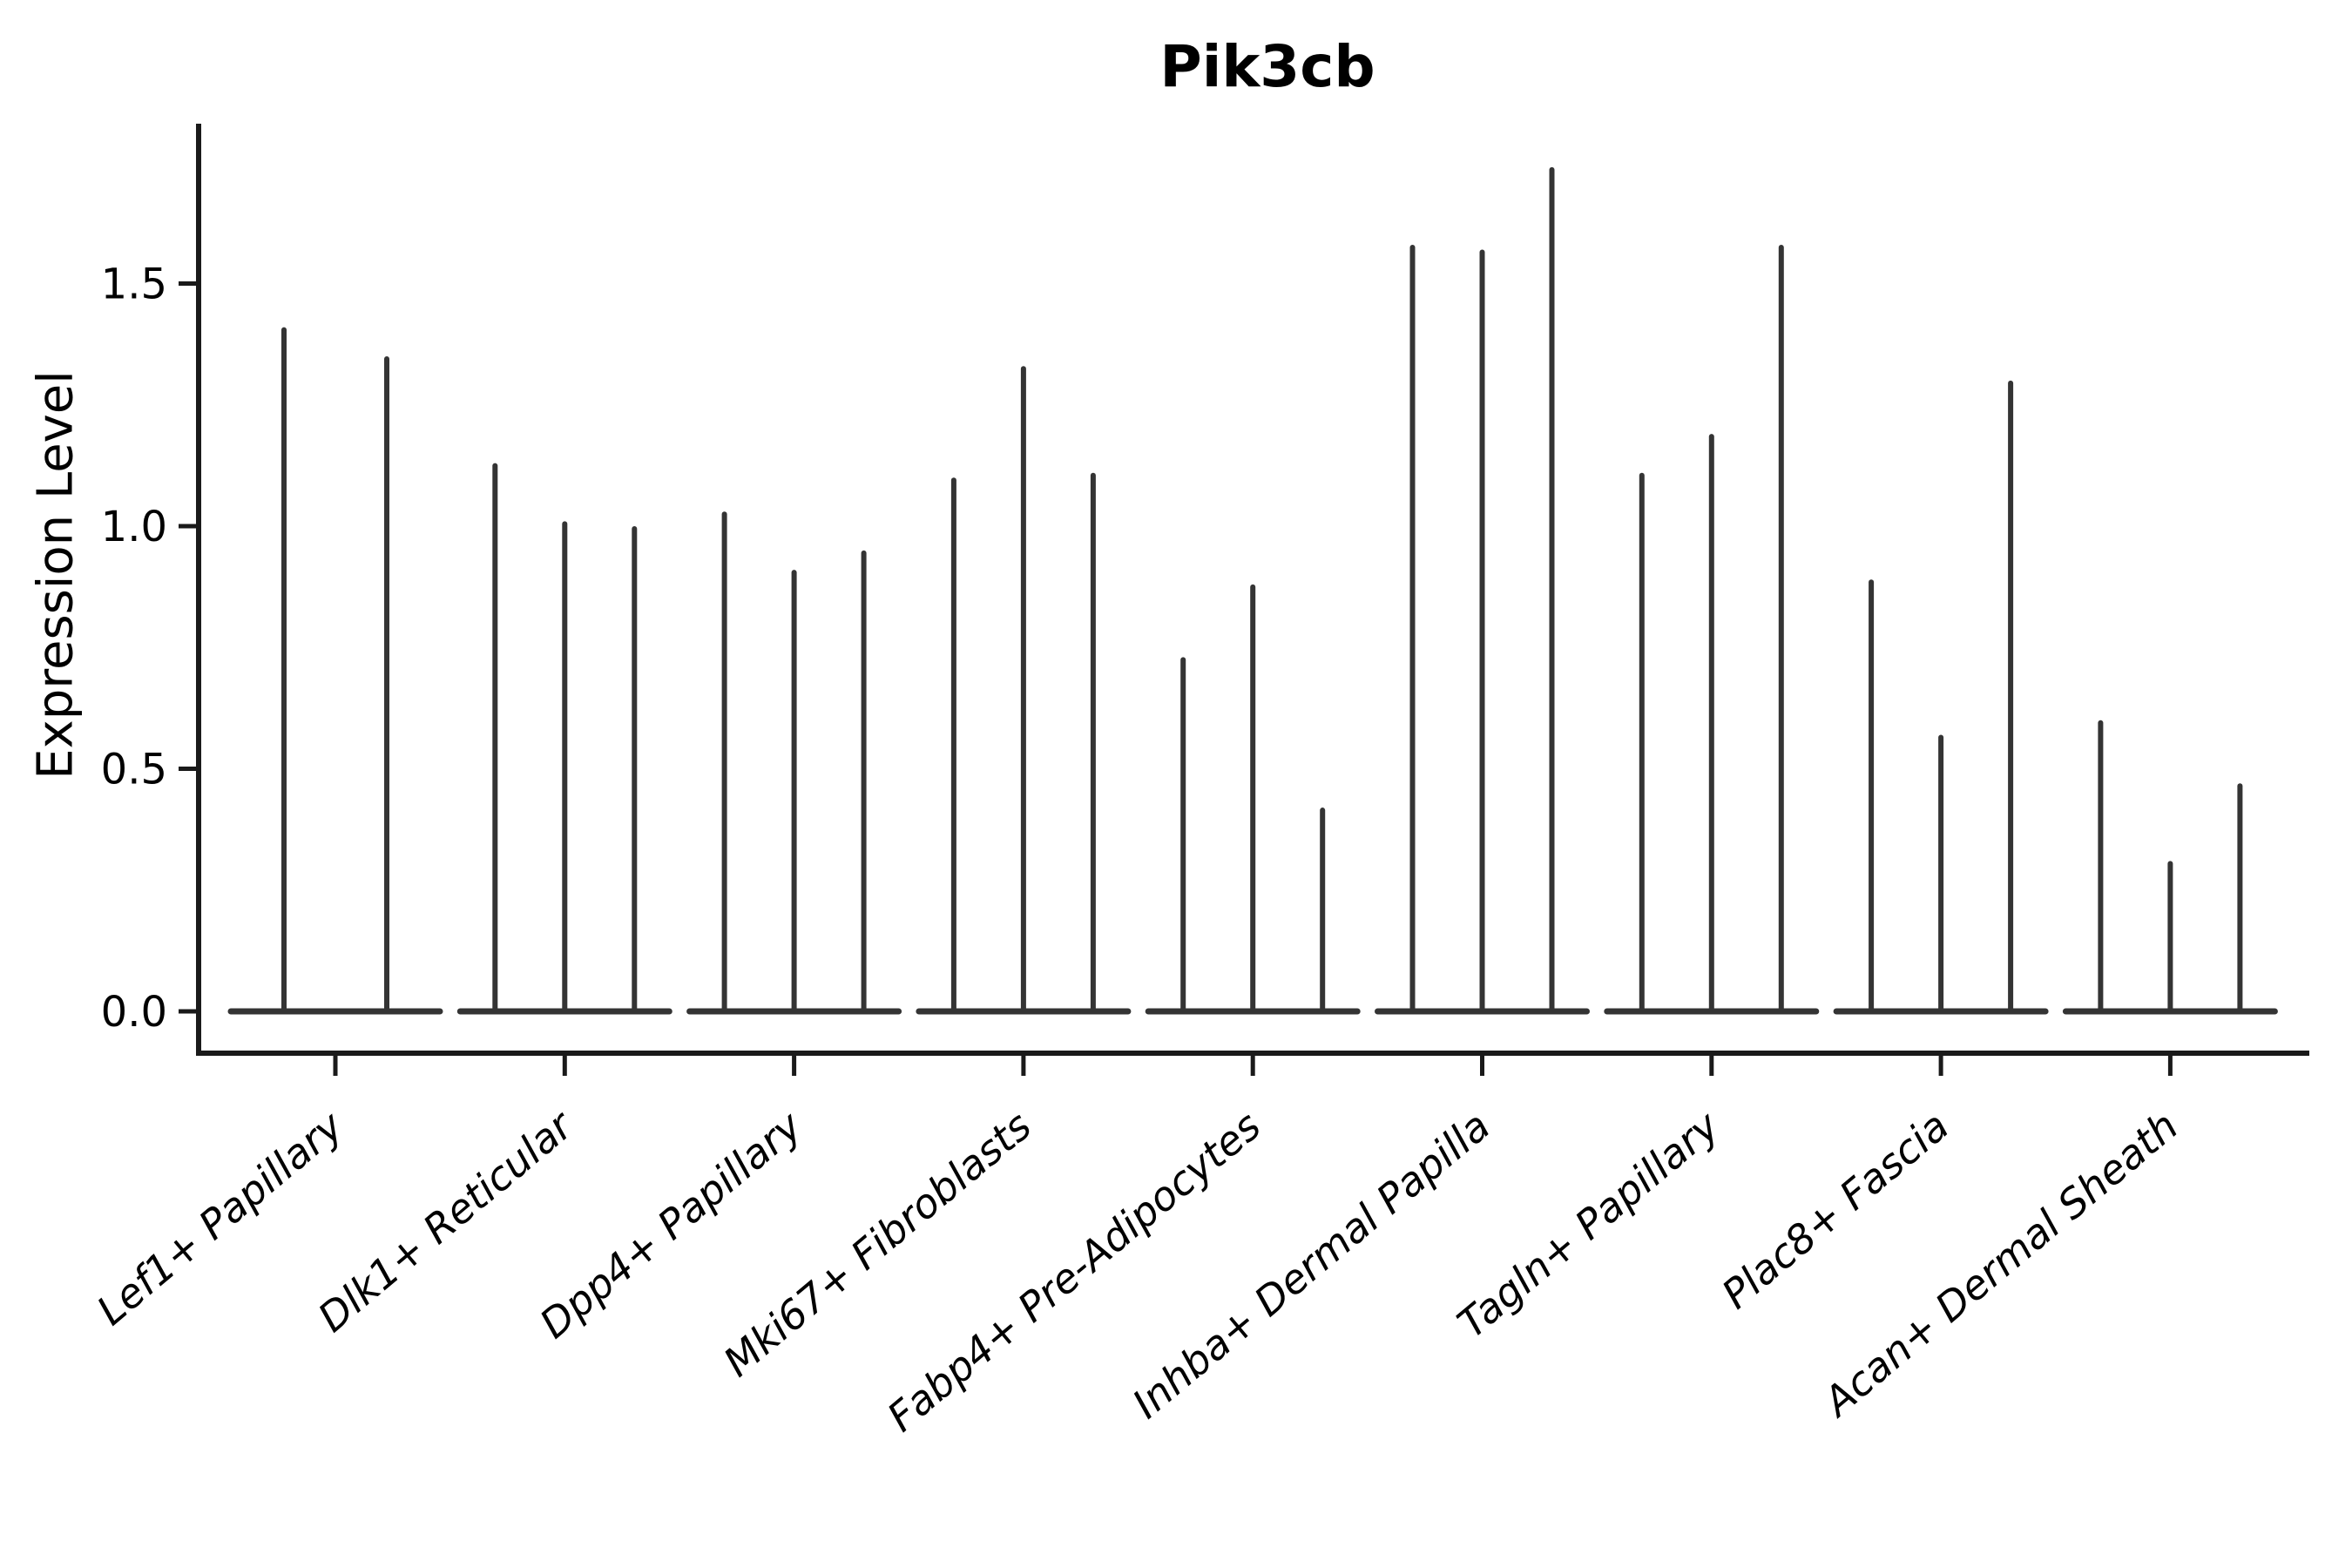  What do you see at coordinates (134, 284) in the screenshot?
I see `y-tick-label: 1.5` at bounding box center [134, 284].